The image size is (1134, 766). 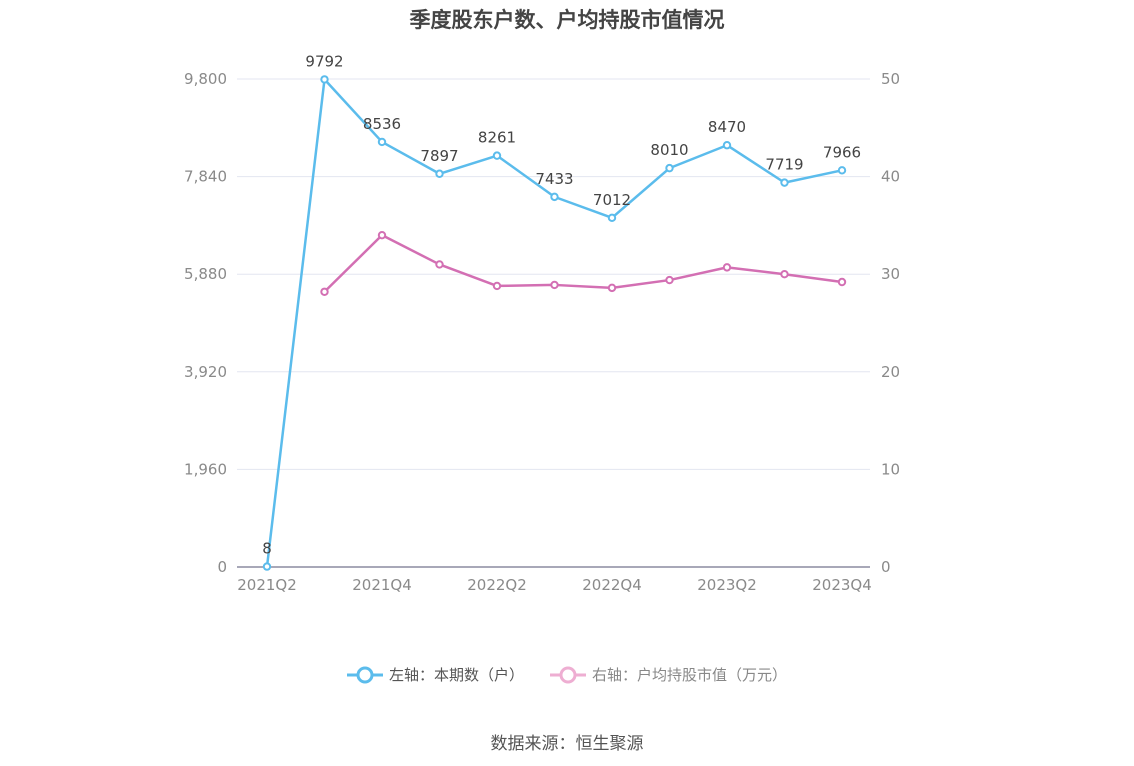 I want to click on x-tick-label: 2023Q4, so click(x=842, y=585).